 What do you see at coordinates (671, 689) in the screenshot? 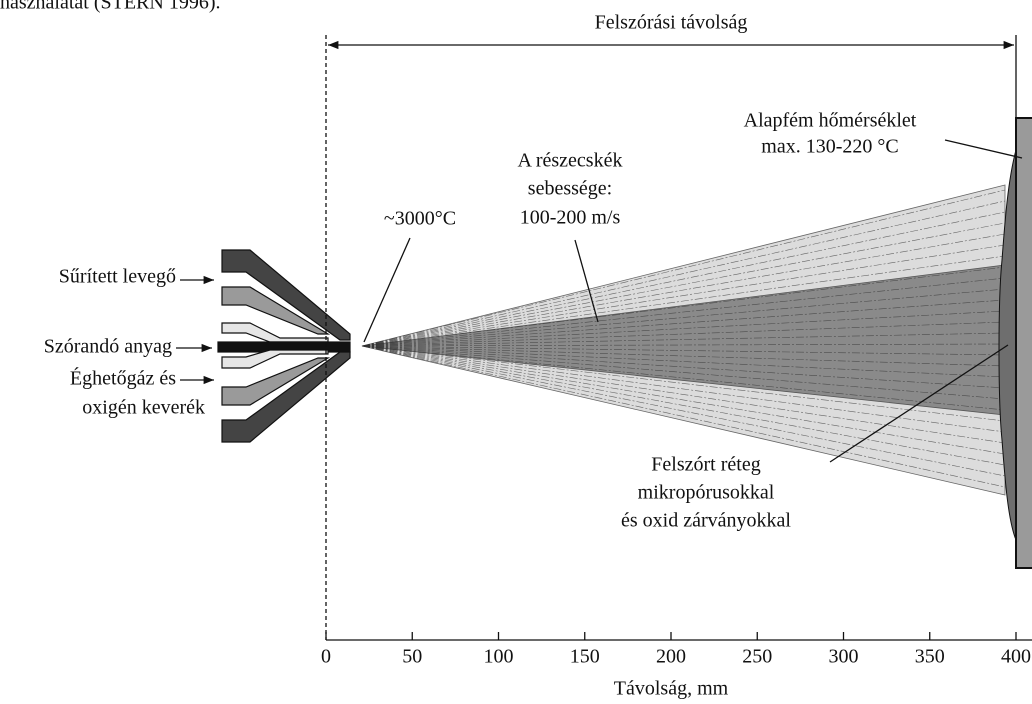
I see `axis-label: Távolság, mm` at bounding box center [671, 689].